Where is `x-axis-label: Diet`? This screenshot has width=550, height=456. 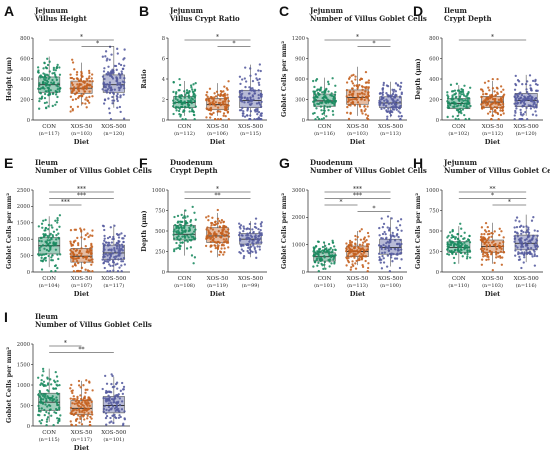 x-axis-label: Diet is located at coordinates (82, 142).